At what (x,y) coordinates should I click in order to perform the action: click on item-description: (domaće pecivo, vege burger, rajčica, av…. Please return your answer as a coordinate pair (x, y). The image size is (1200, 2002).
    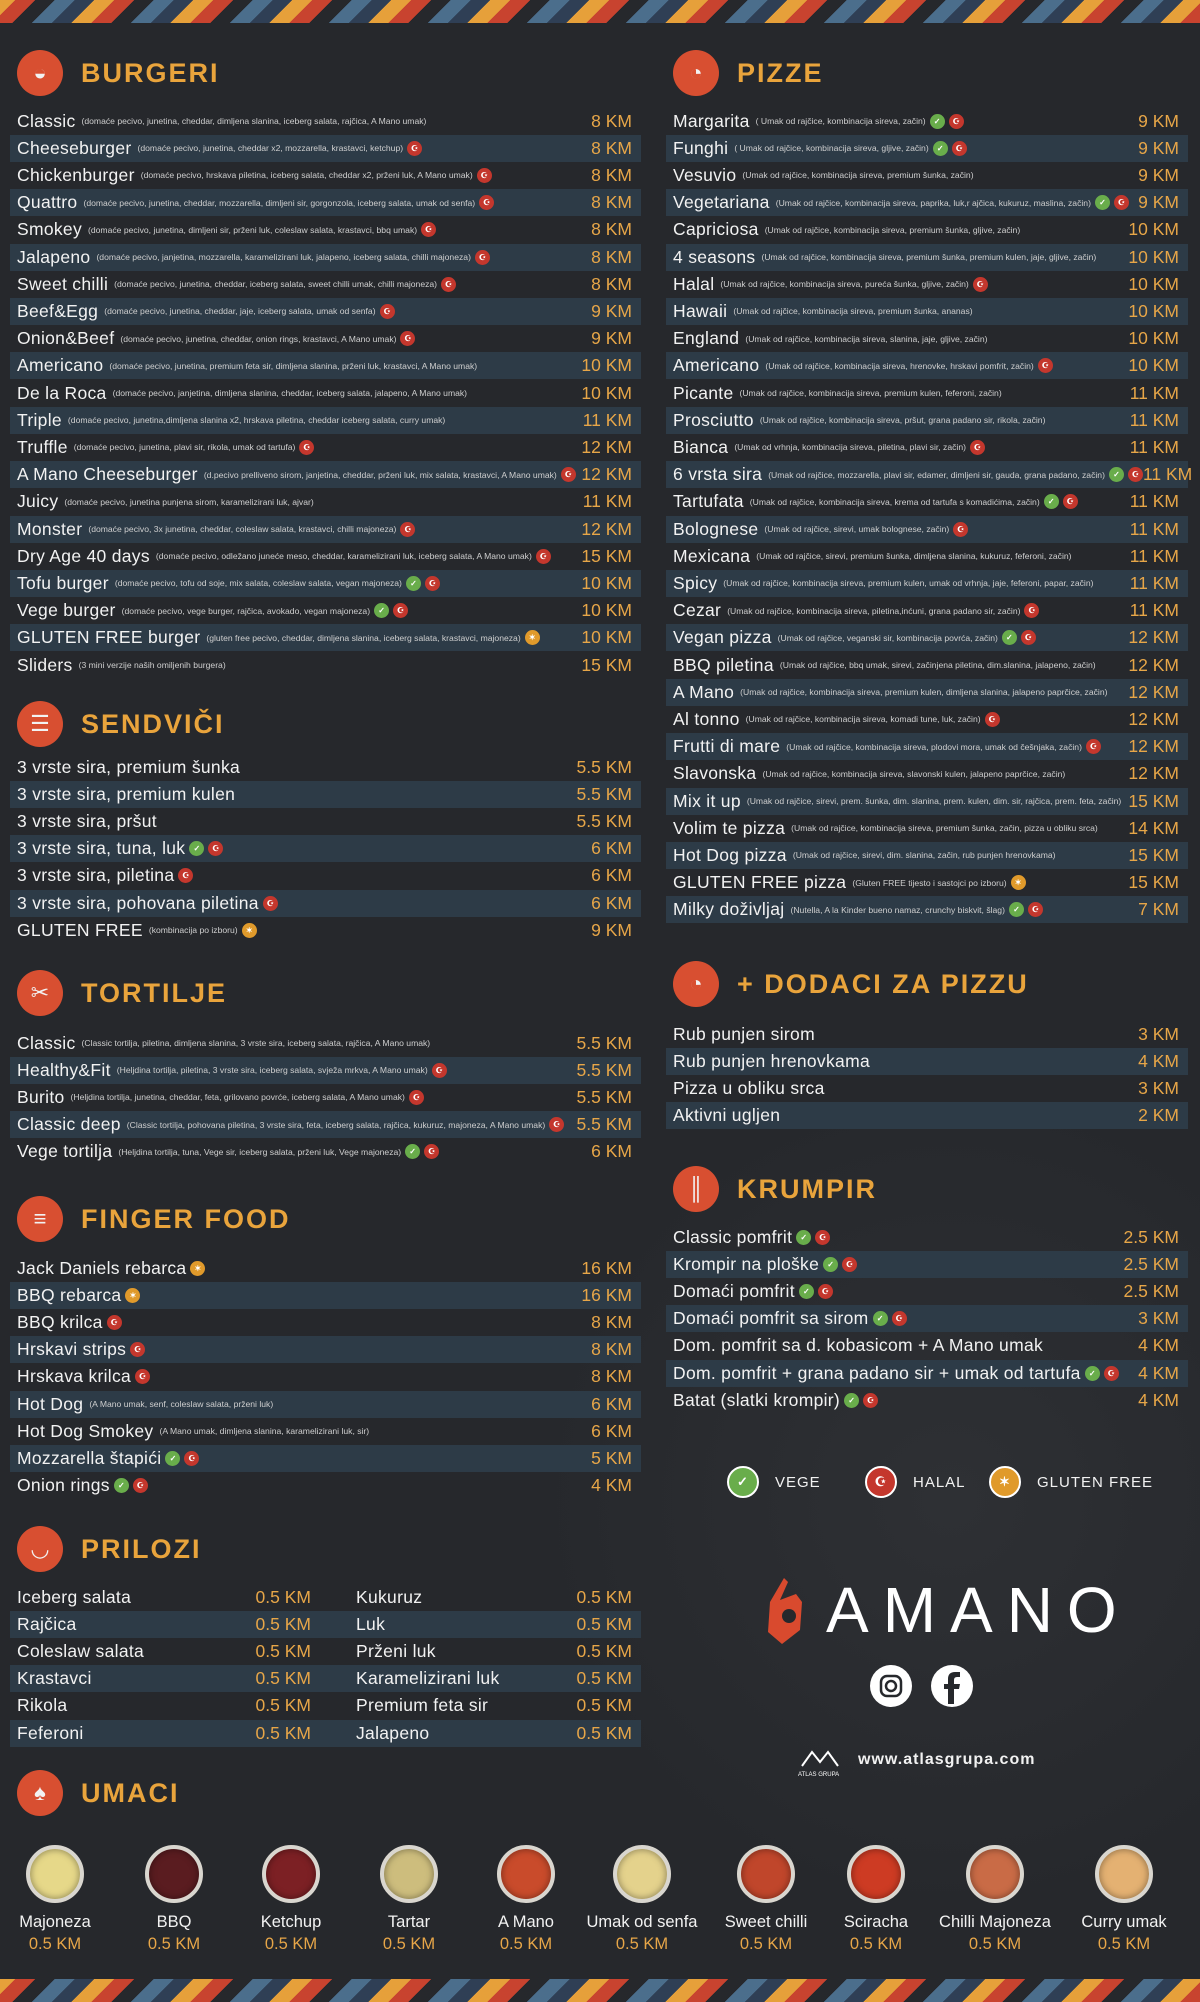
    Looking at the image, I should click on (246, 610).